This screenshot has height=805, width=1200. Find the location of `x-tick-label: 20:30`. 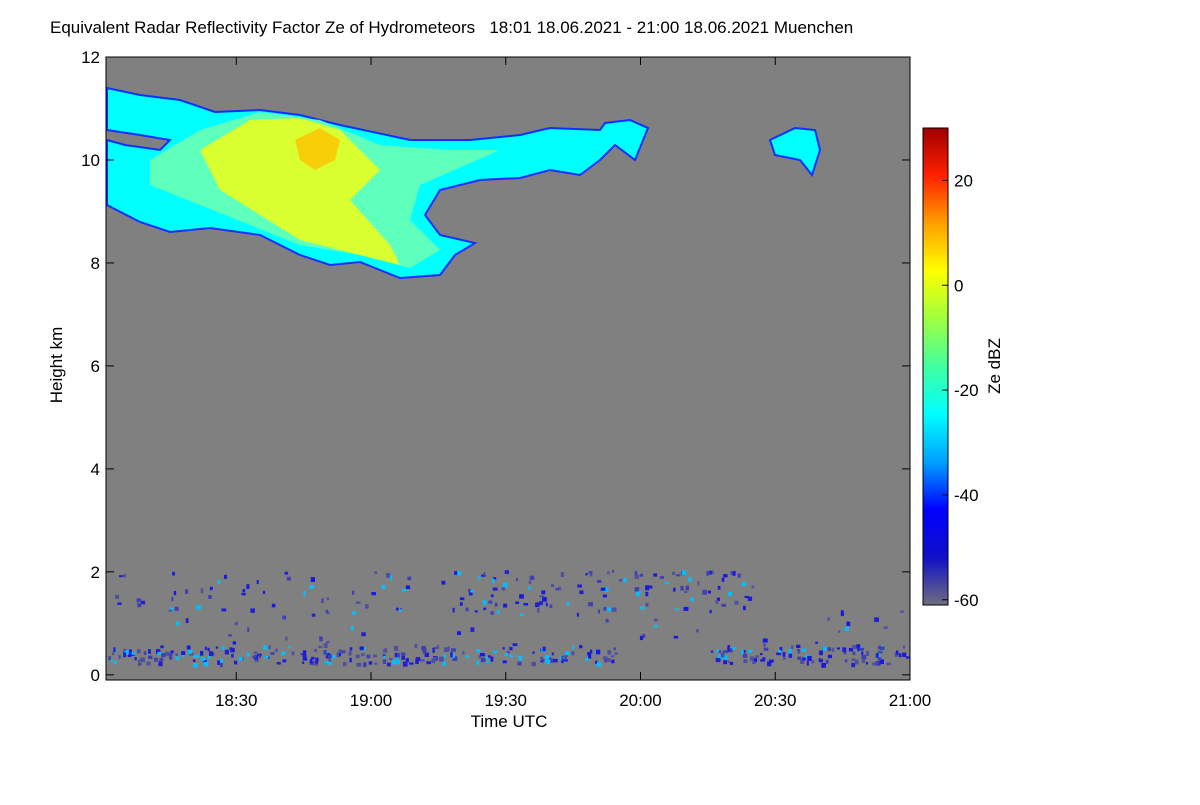

x-tick-label: 20:30 is located at coordinates (775, 700).